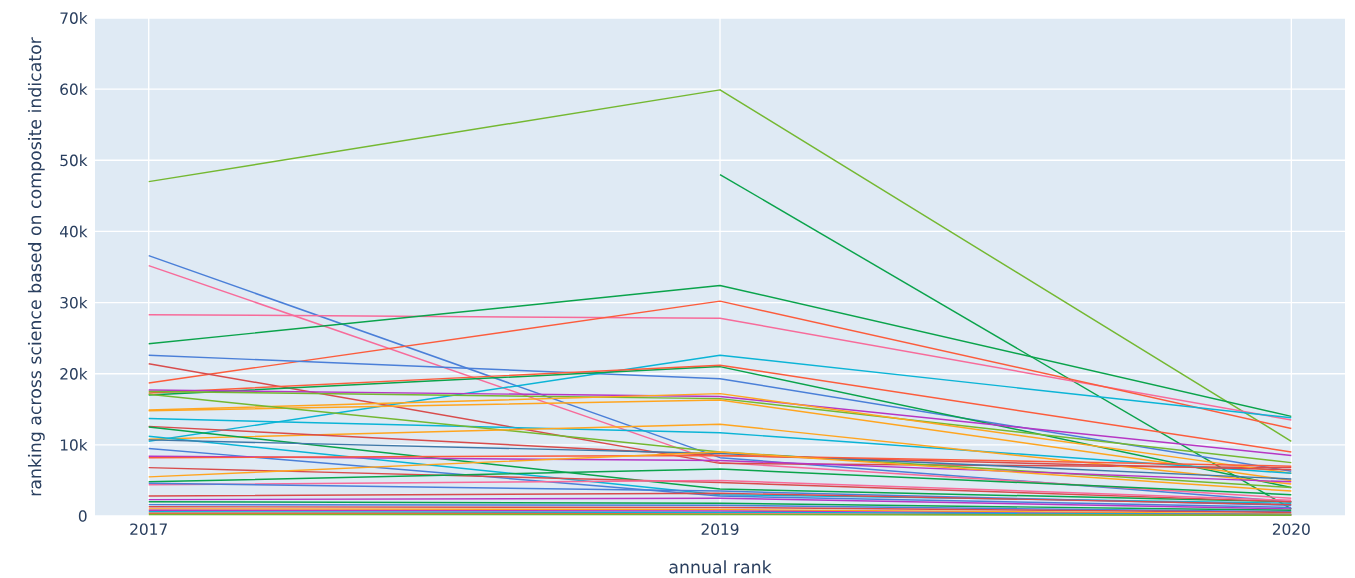  What do you see at coordinates (73, 231) in the screenshot?
I see `y-tick-label: 40k` at bounding box center [73, 231].